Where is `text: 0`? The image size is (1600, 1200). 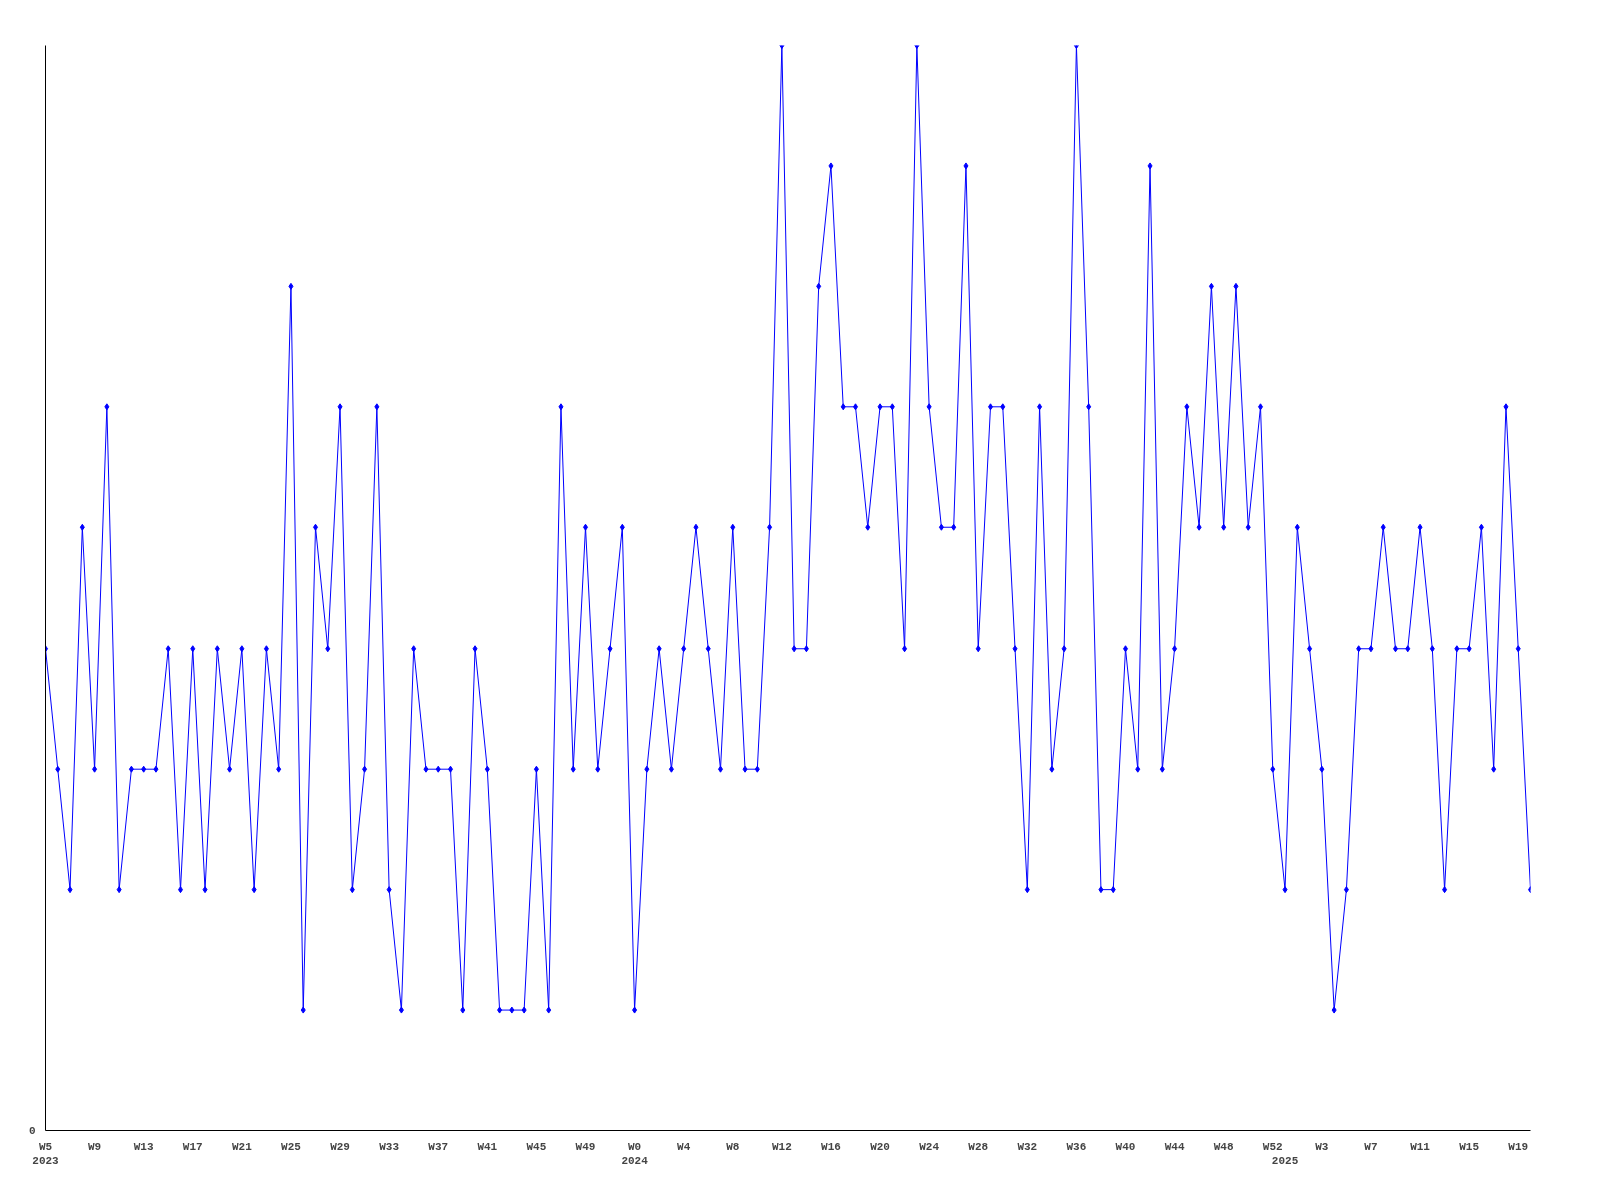 text: 0 is located at coordinates (32, 1131).